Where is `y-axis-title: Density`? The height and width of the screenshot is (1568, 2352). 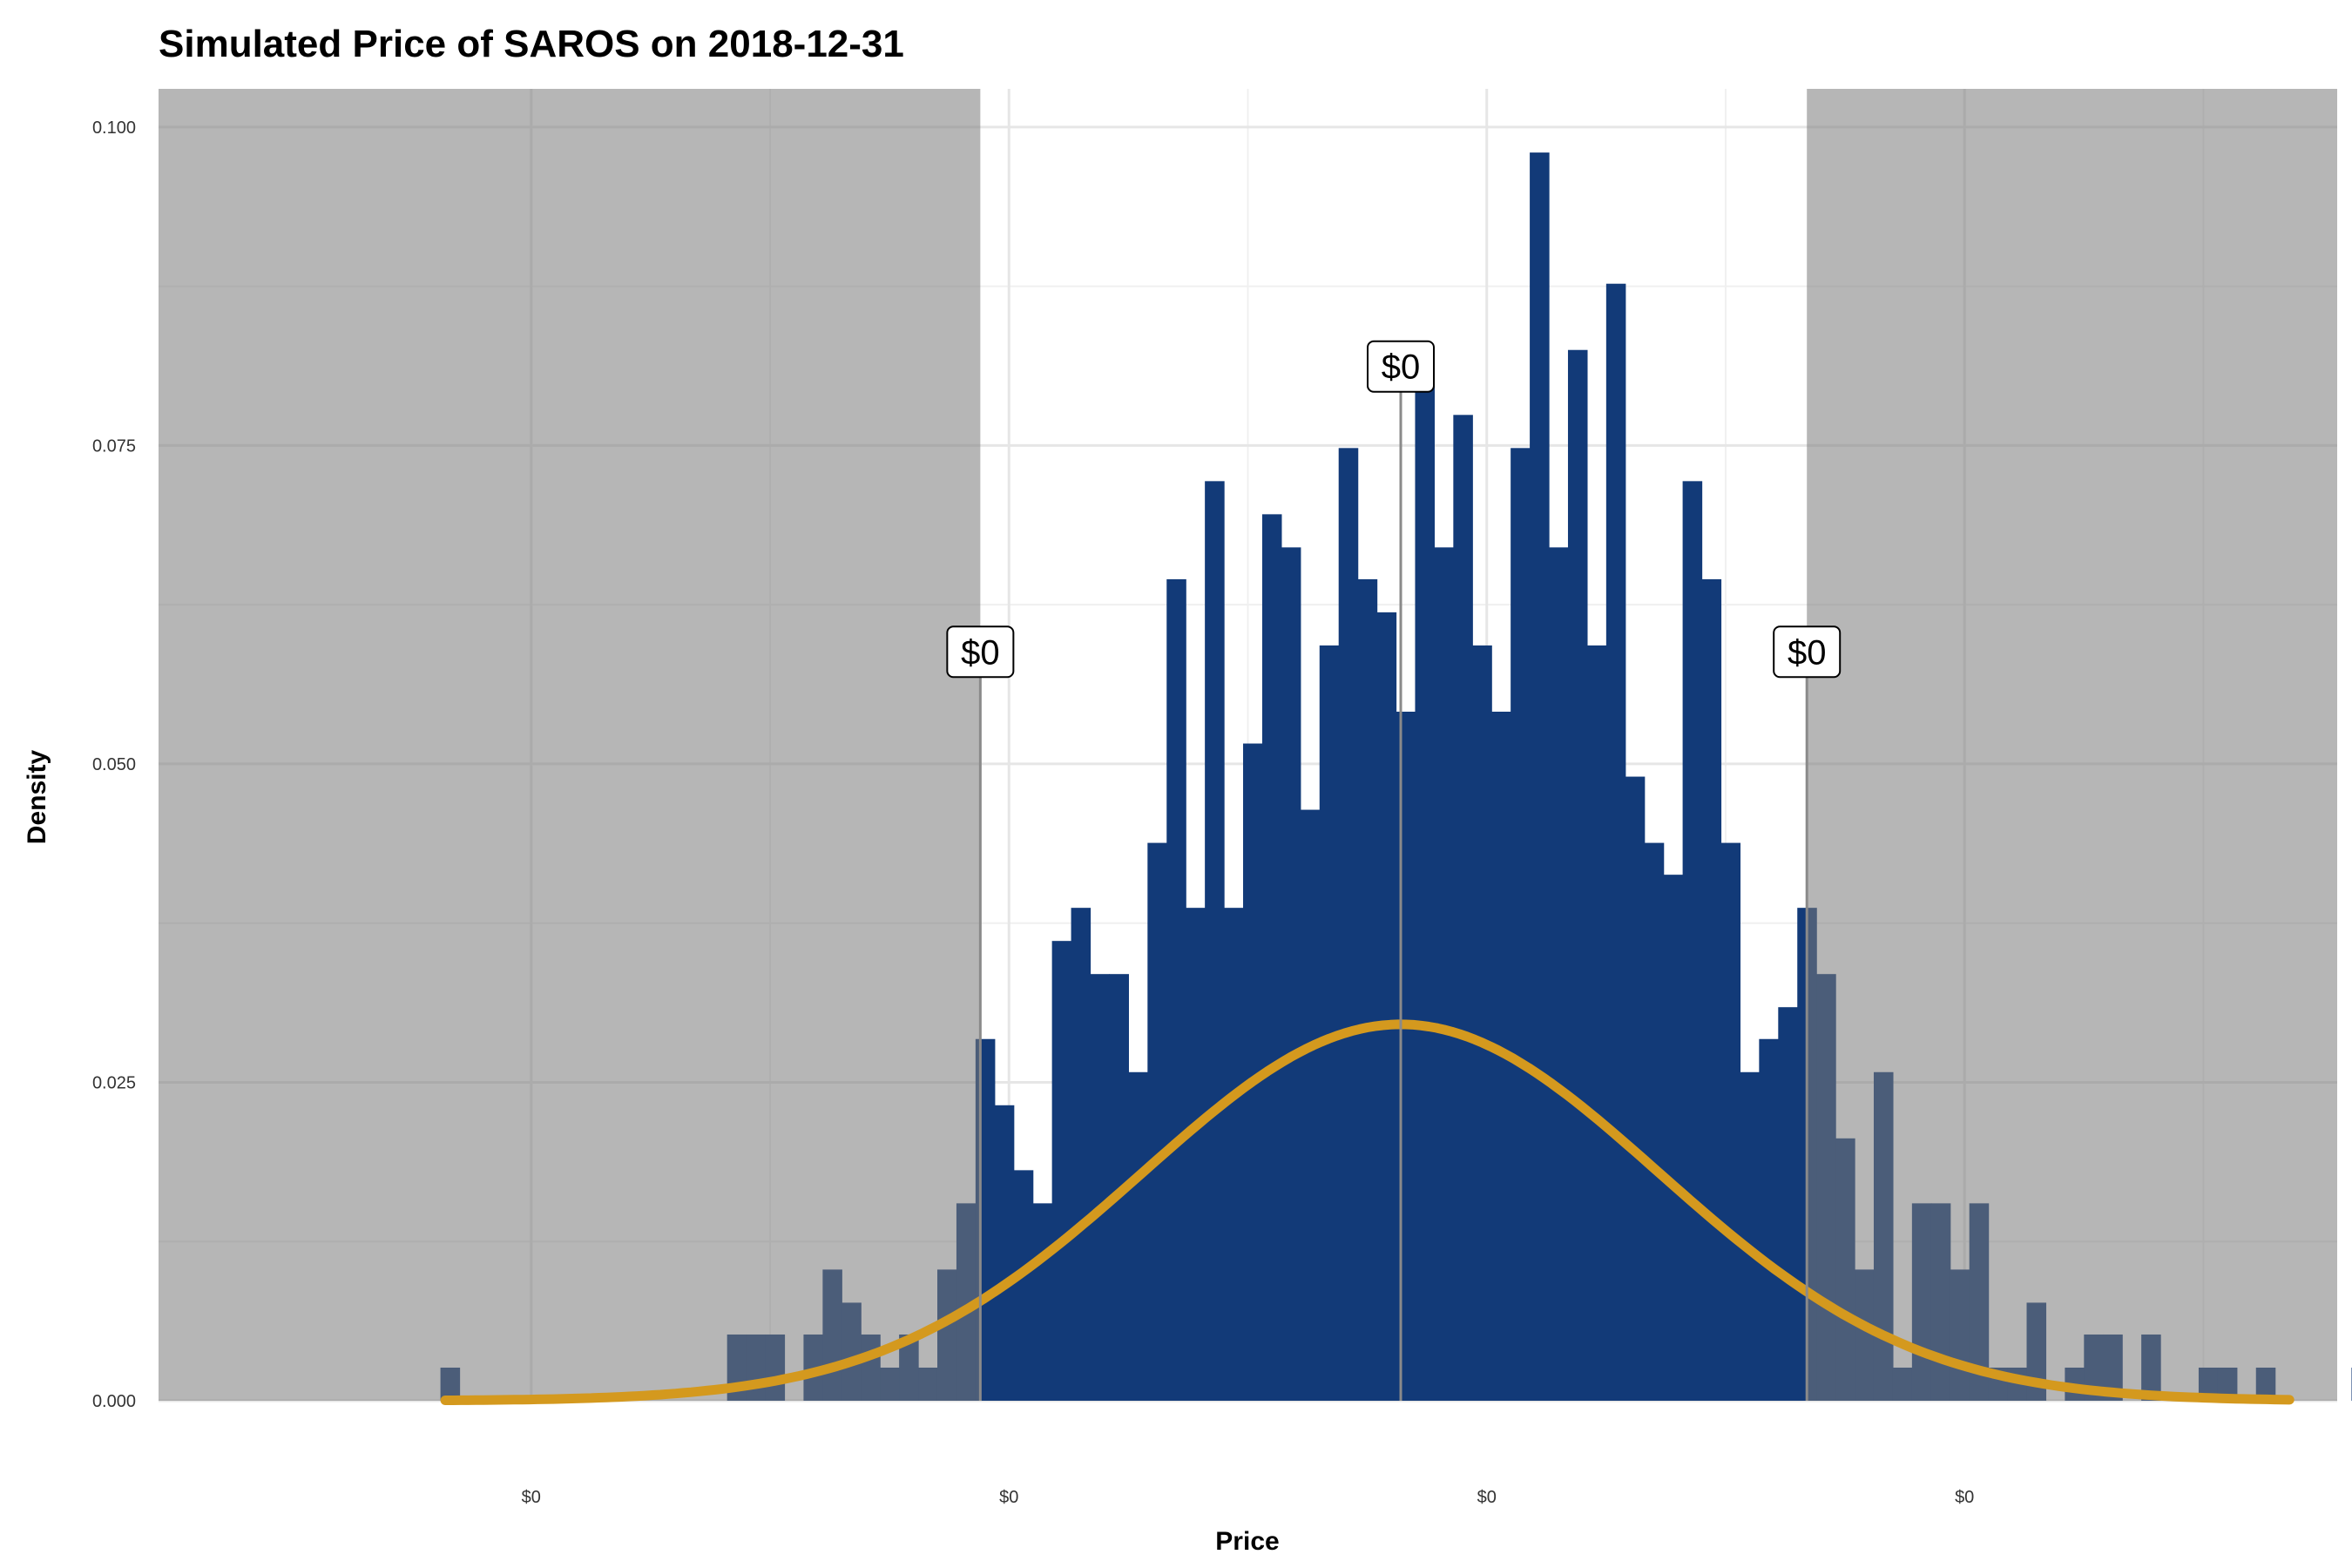 y-axis-title: Density is located at coordinates (37, 797).